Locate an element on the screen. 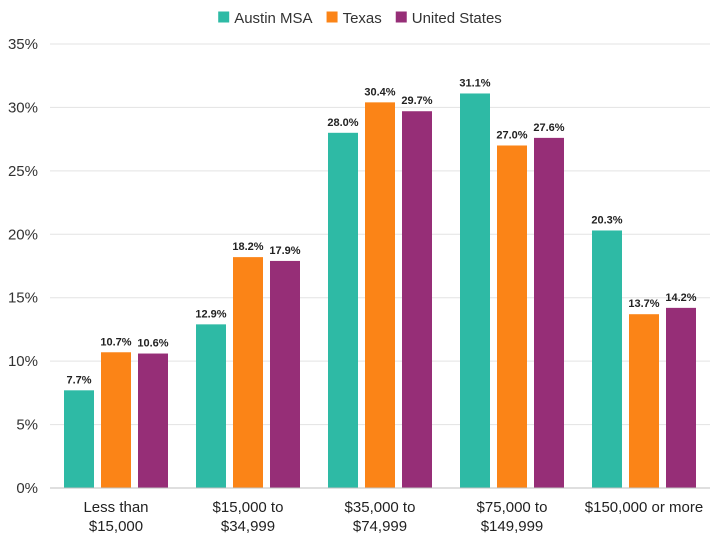 This screenshot has width=720, height=540. data-label: 27.0% is located at coordinates (511, 135).